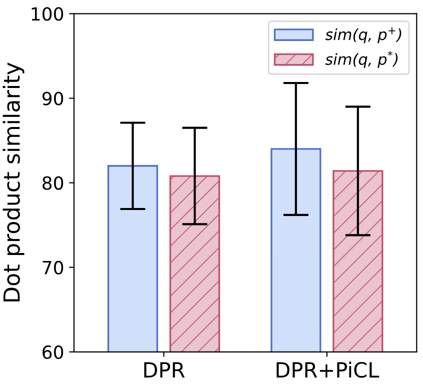  What do you see at coordinates (48, 14) in the screenshot?
I see `y-tick-label: 100` at bounding box center [48, 14].